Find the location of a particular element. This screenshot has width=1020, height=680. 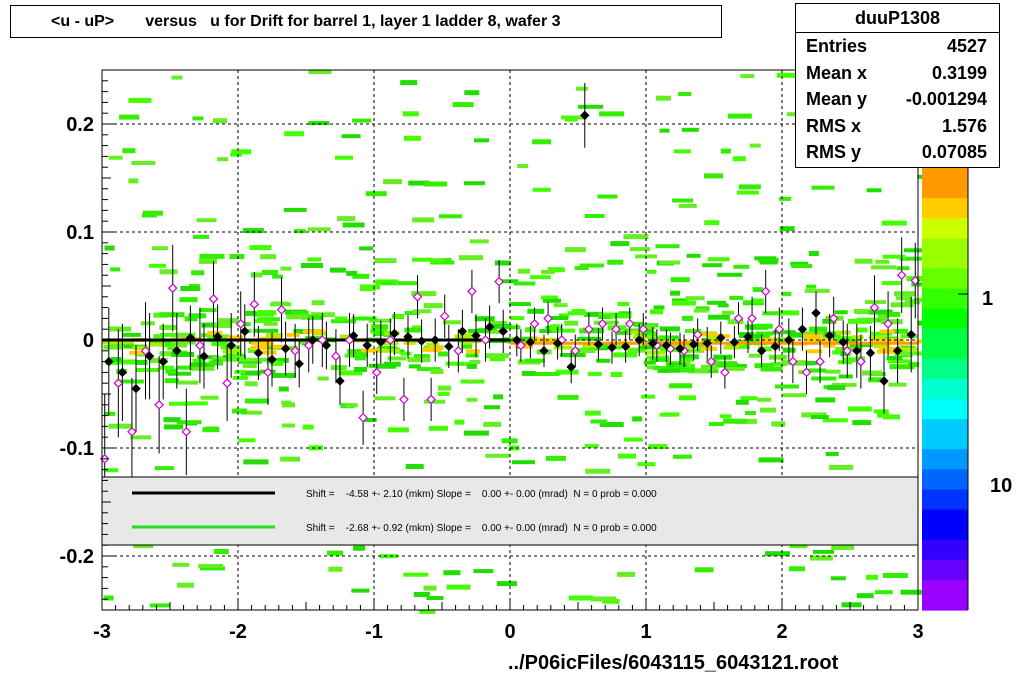

x-tick-label: -3 is located at coordinates (102, 632).